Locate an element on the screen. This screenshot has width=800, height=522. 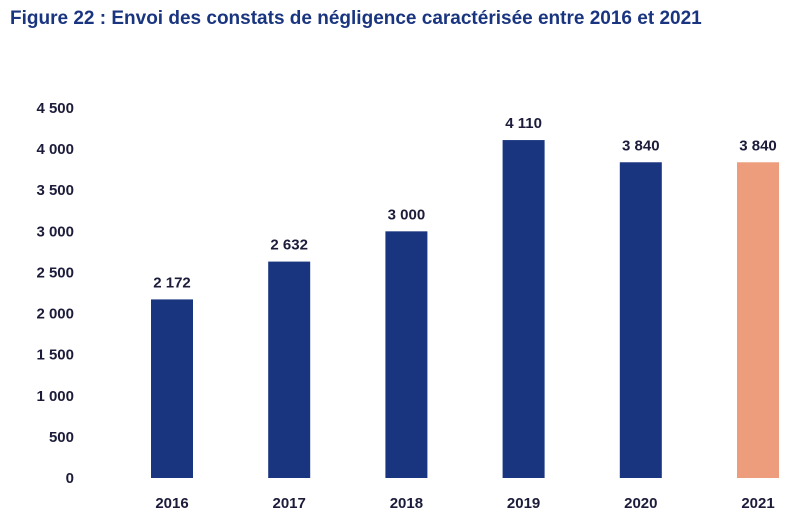
y-tick-label: 2 500 is located at coordinates (55, 272).